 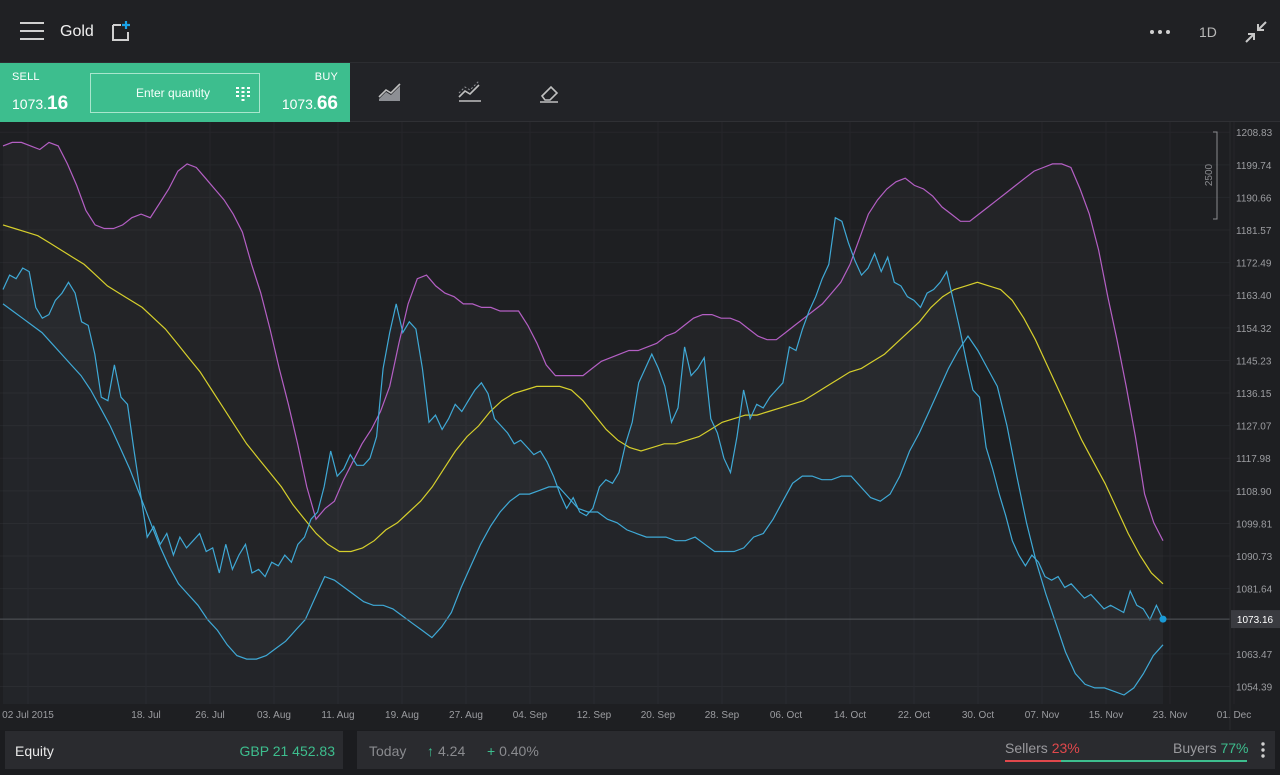 I want to click on y-tick-label: 1163.40, so click(x=1254, y=296).